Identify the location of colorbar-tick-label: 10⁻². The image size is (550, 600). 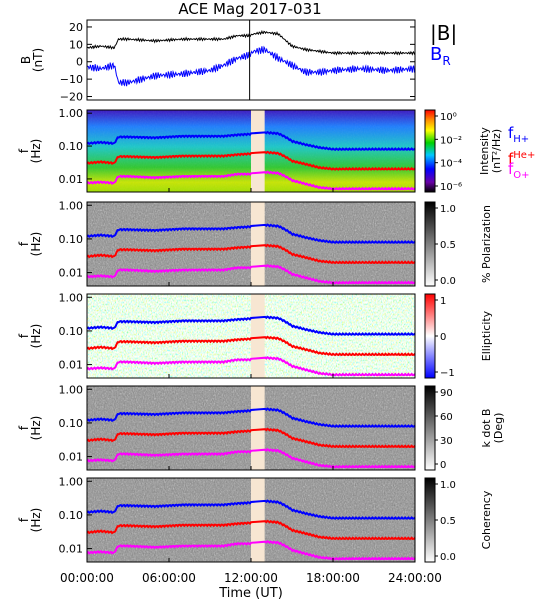
(451, 140).